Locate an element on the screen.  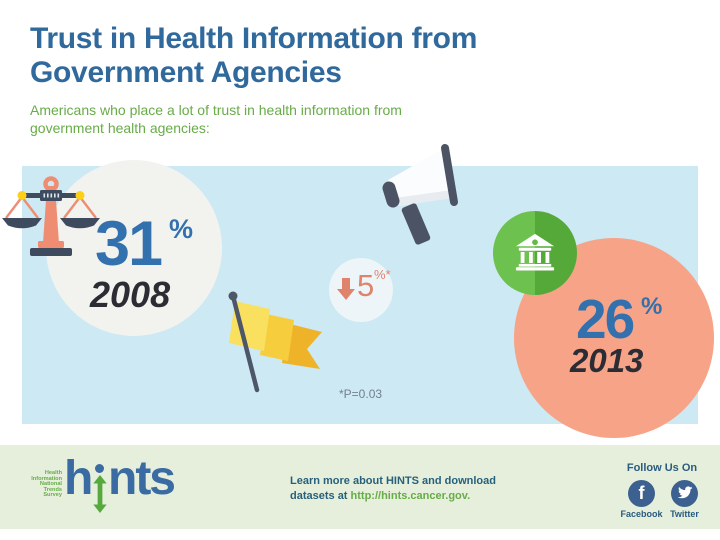
change-badge: 5 %* is located at coordinates (361, 290).